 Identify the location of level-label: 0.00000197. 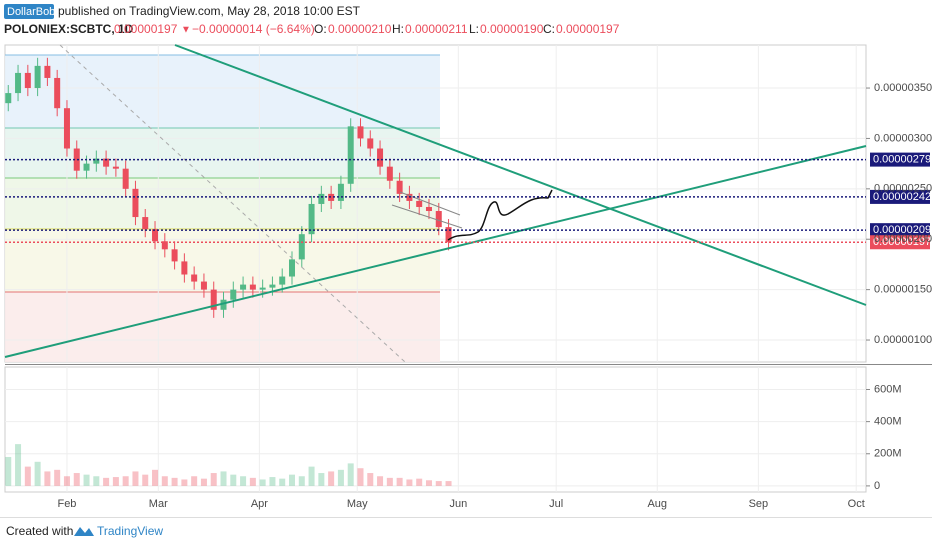
(902, 242).